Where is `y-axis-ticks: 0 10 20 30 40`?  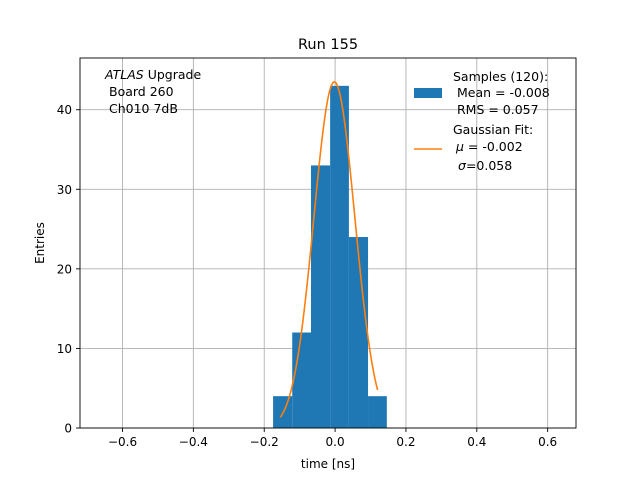 y-axis-ticks: 0 10 20 30 40 is located at coordinates (68, 269).